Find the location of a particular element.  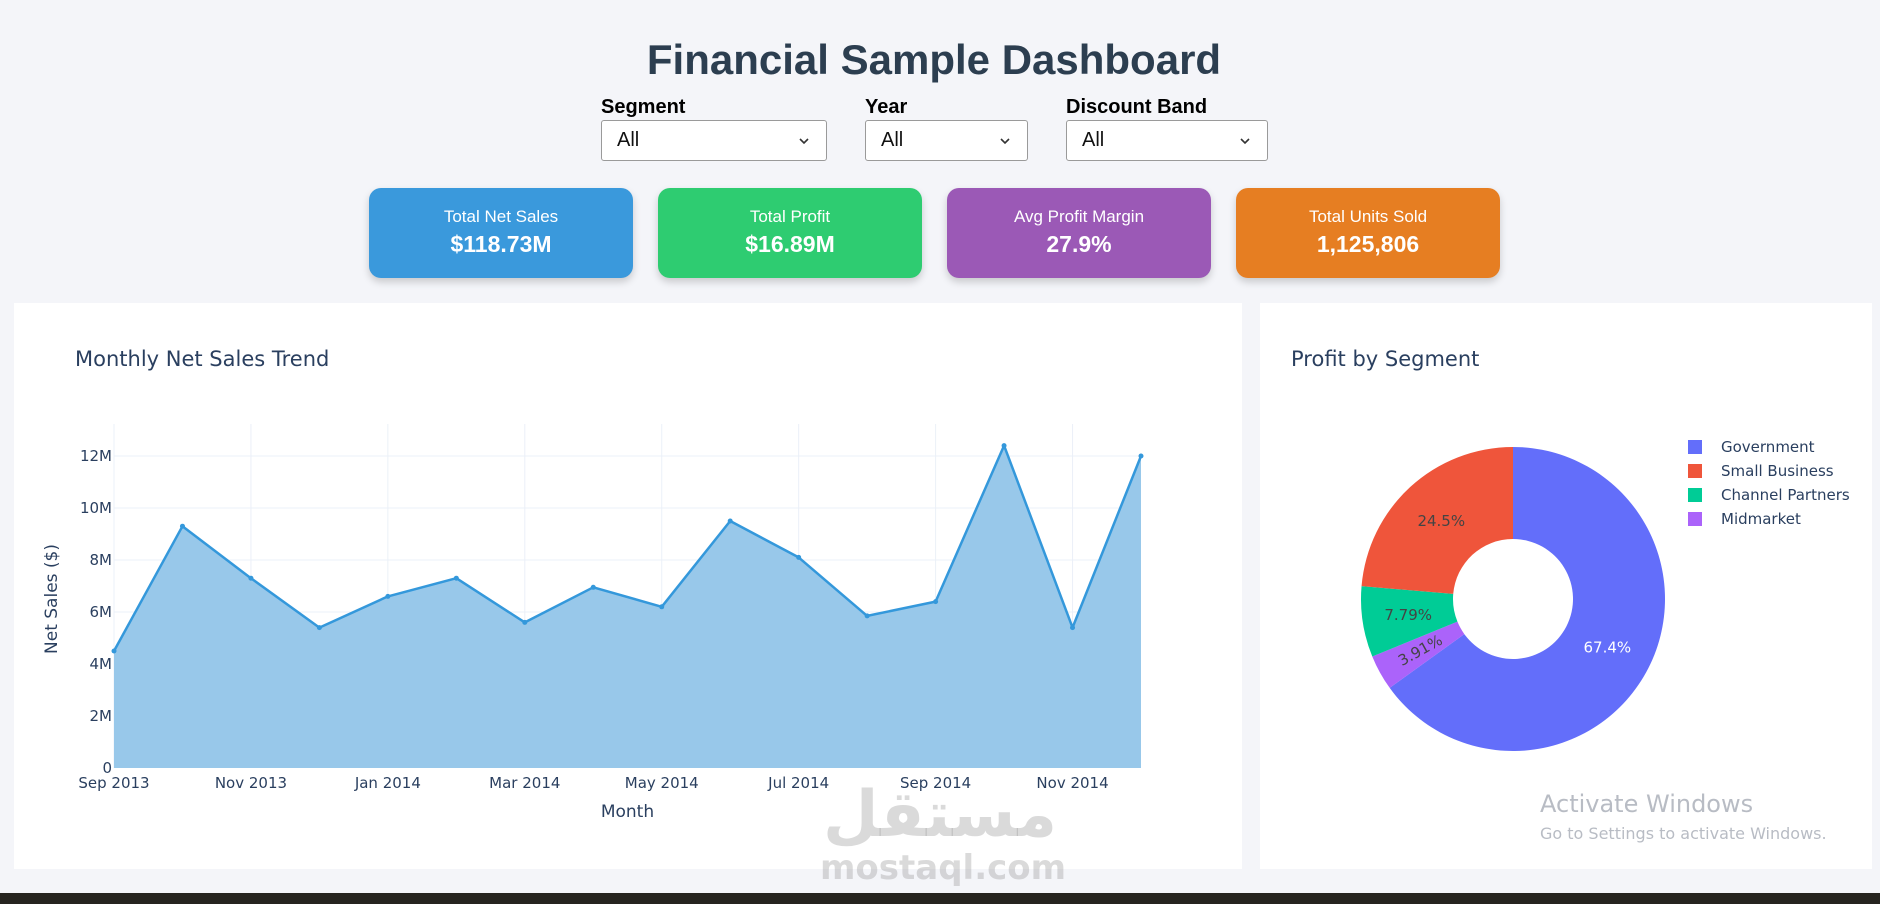

kpi-value: 27.9% is located at coordinates (1079, 244).